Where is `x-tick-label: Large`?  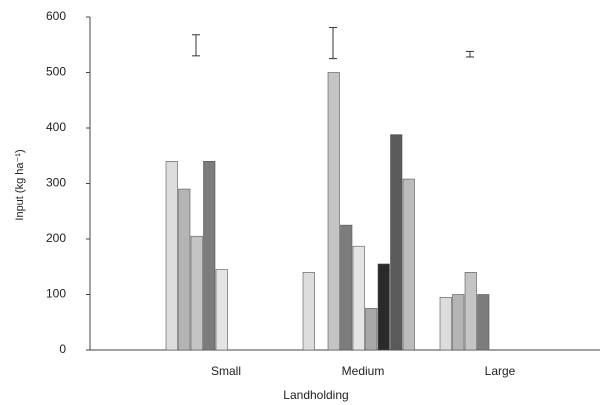
x-tick-label: Large is located at coordinates (500, 371).